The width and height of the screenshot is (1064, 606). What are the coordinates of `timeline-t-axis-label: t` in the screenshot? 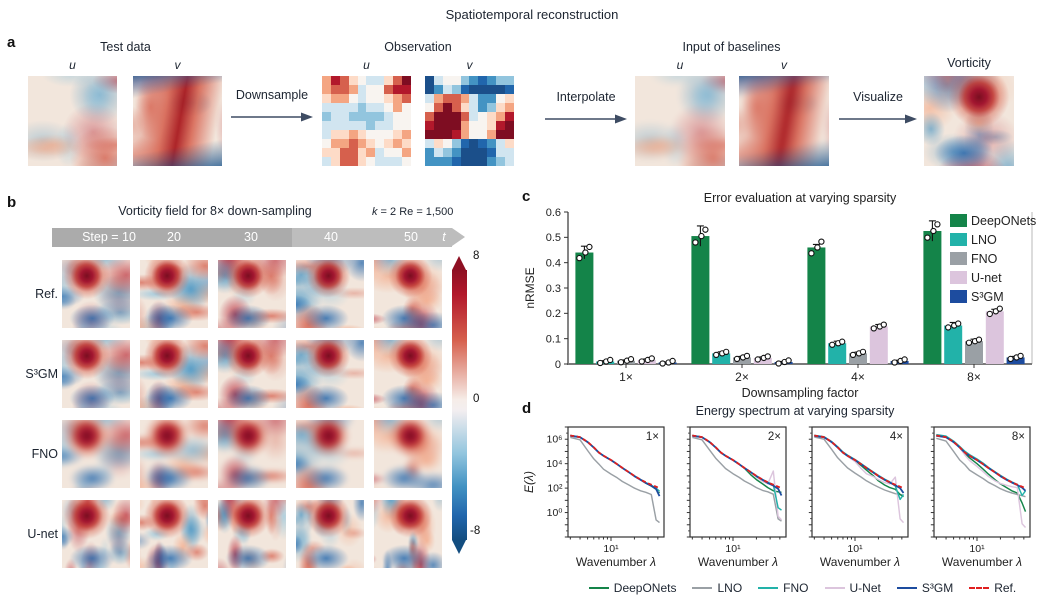 It's located at (444, 237).